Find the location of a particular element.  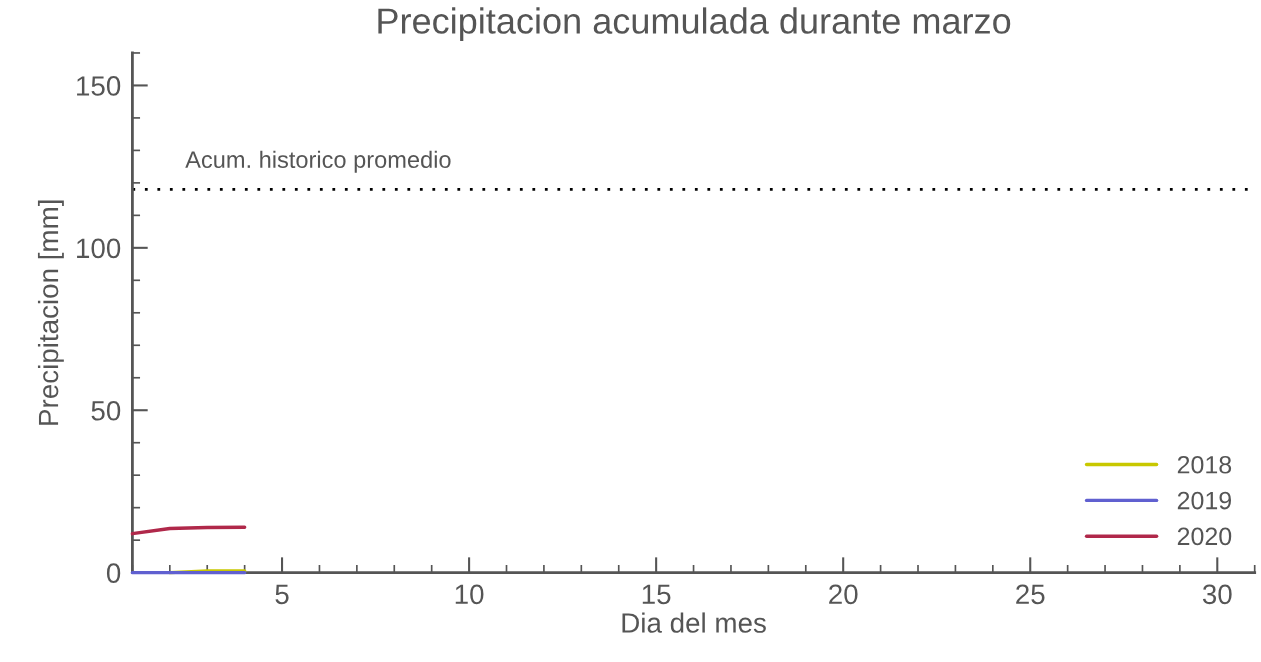

y-tick-label: 50 is located at coordinates (106, 410).